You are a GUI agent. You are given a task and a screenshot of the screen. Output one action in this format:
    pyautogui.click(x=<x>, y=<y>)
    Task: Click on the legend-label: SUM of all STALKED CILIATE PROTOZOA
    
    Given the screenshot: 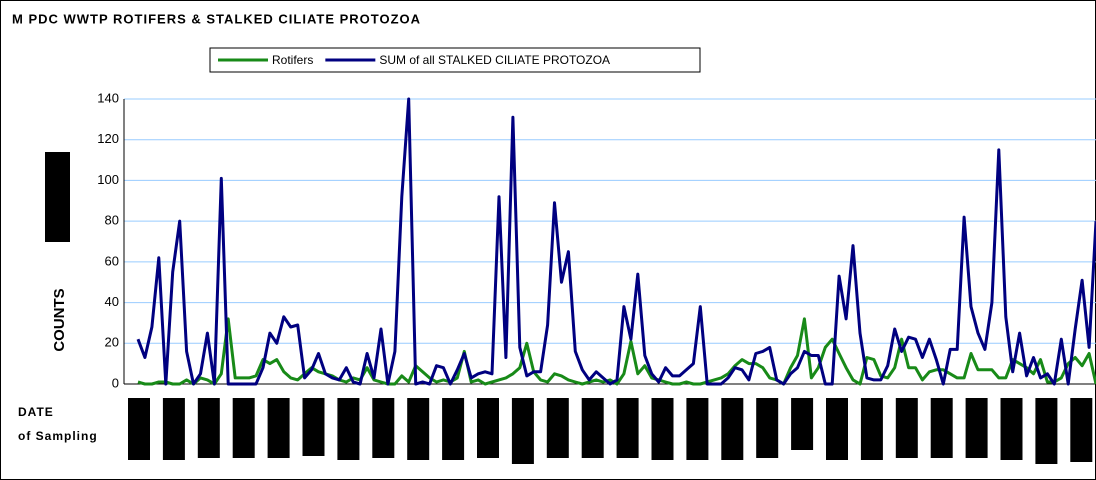 What is the action you would take?
    pyautogui.click(x=494, y=60)
    